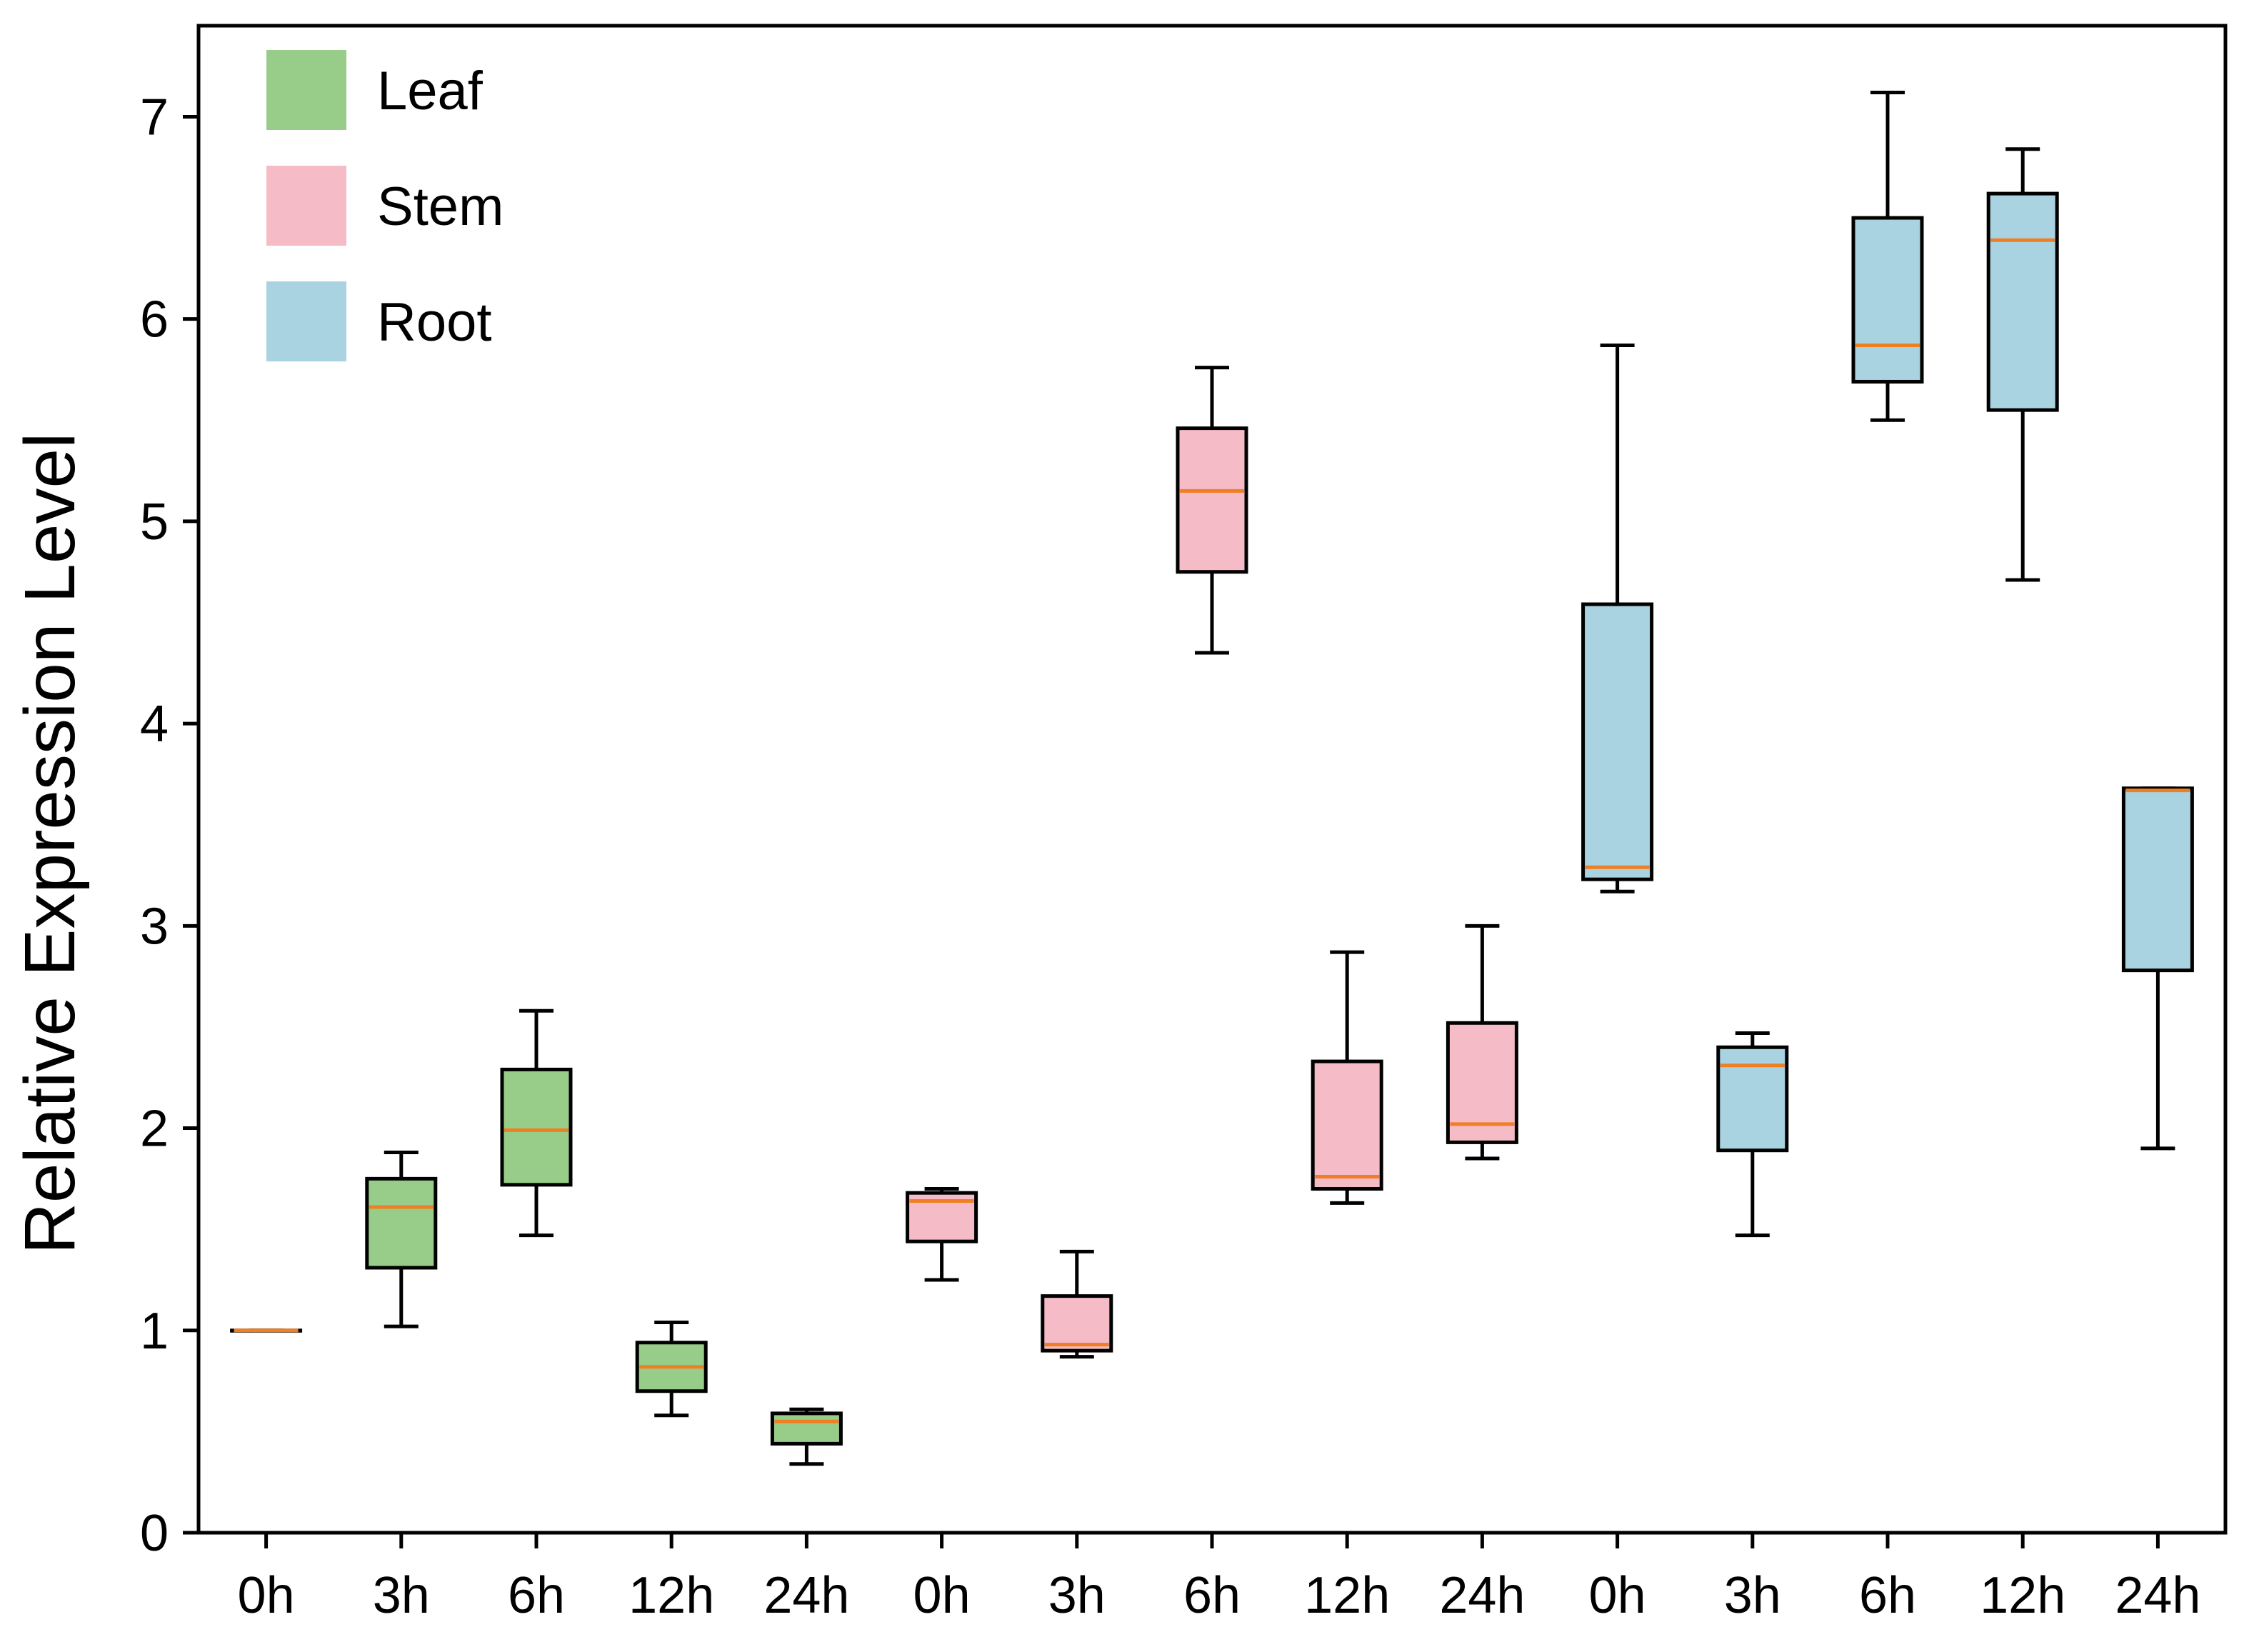  I want to click on box-leaf-12h, so click(671, 1369).